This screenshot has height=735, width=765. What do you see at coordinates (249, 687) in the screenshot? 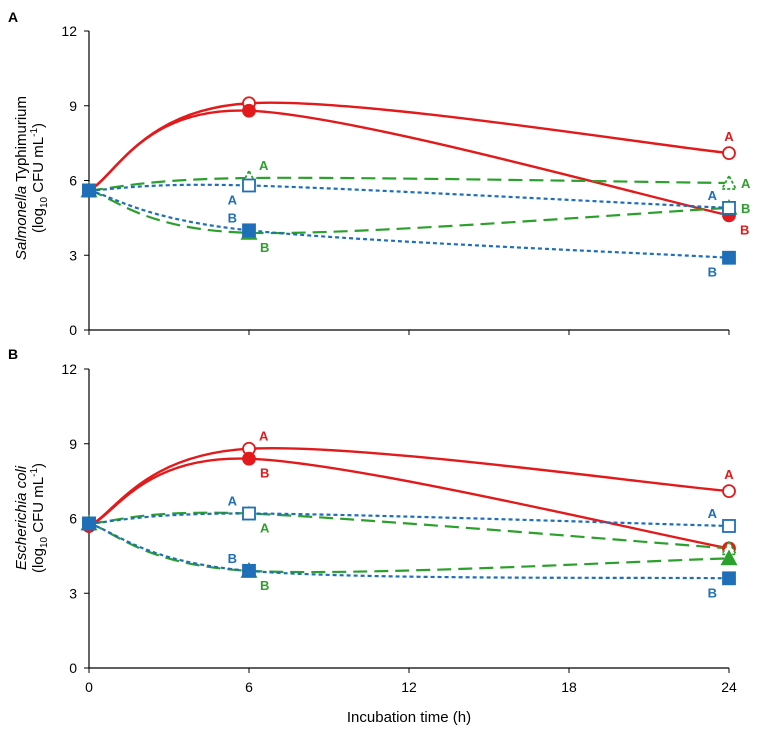
I see `panel-b-xtick-label: 6` at bounding box center [249, 687].